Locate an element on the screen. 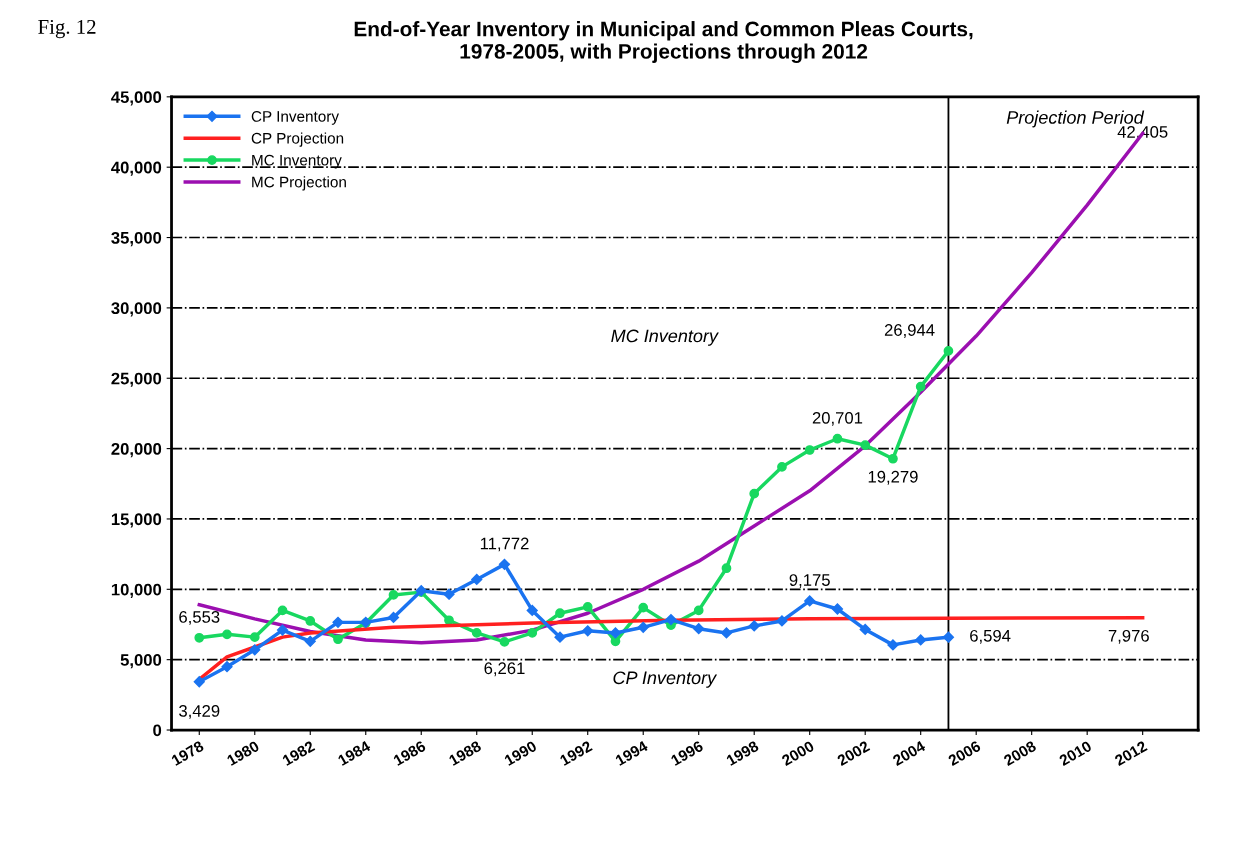  annotation: 26,944 is located at coordinates (909, 331).